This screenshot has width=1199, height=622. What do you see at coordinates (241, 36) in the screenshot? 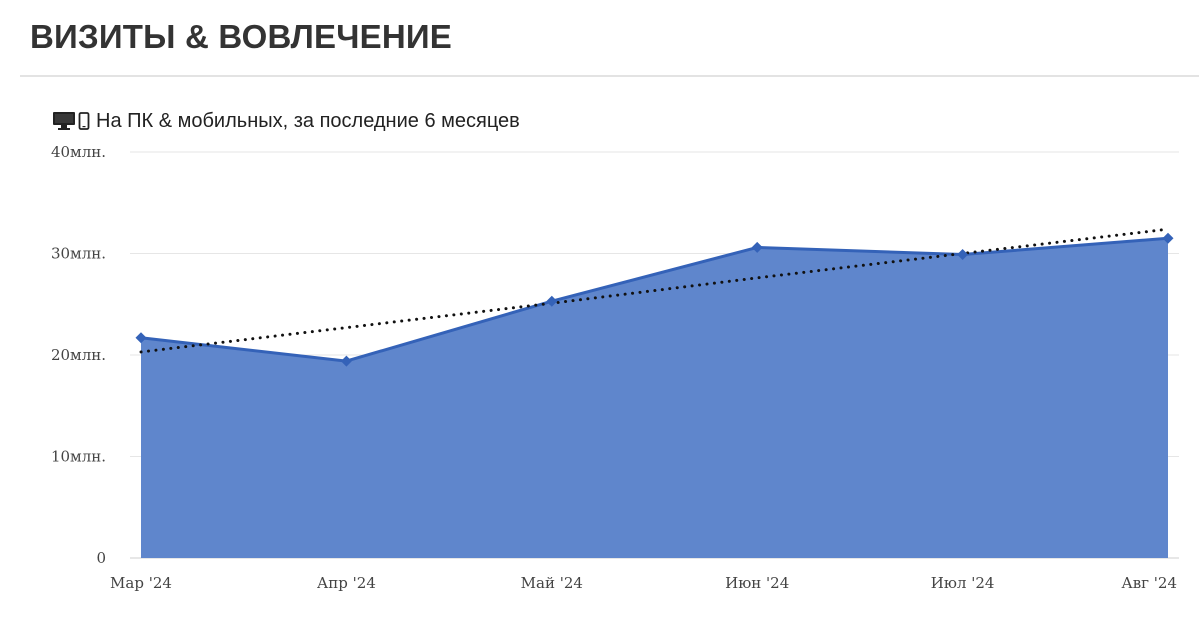
I see `section-title: ВИЗИТЫ & ВОВЛЕЧЕНИЕ` at bounding box center [241, 36].